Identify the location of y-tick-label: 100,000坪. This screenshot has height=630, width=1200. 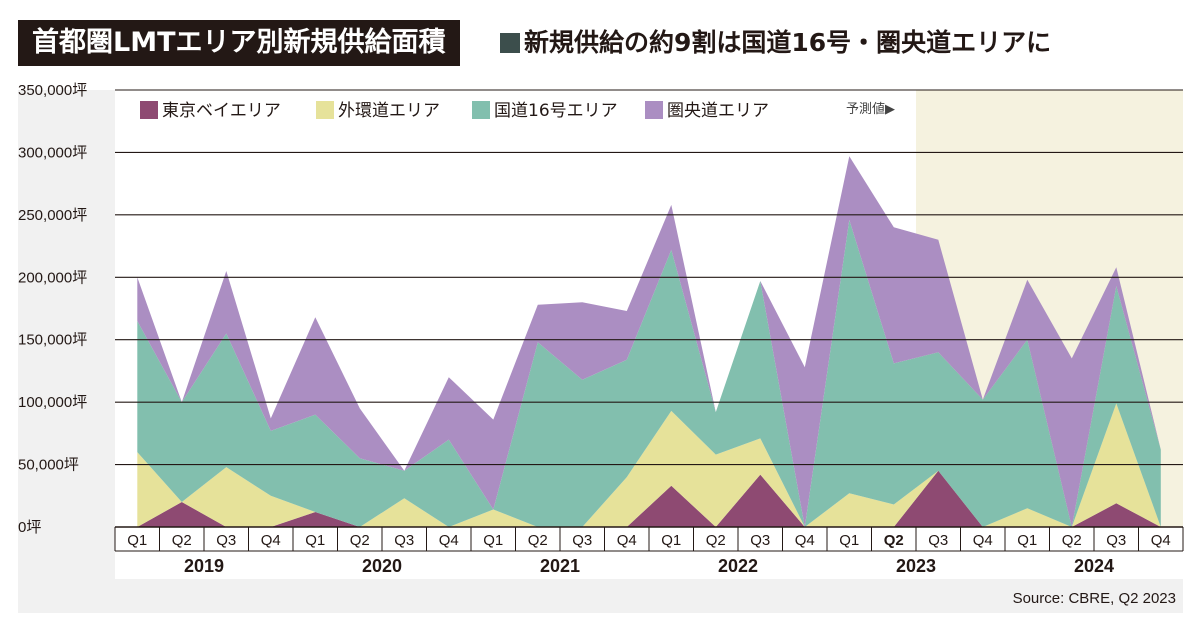
(52, 402).